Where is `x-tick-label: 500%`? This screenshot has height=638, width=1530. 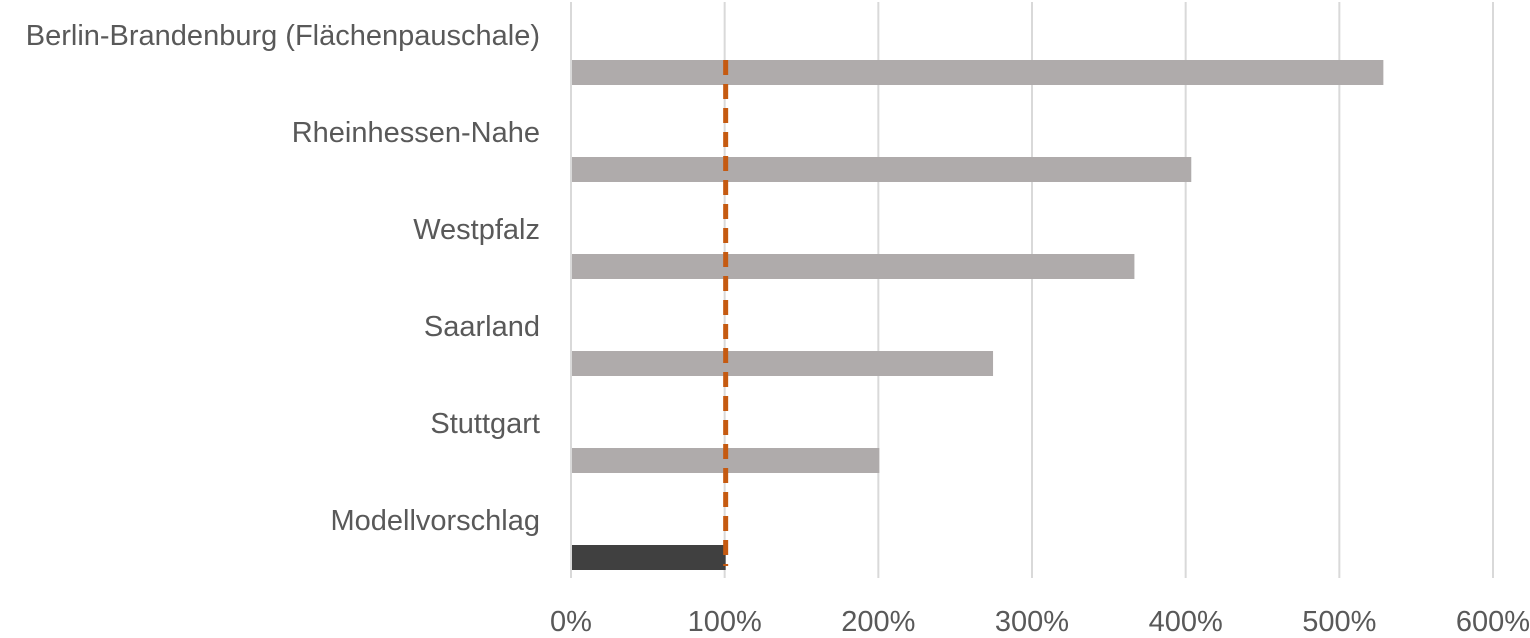 x-tick-label: 500% is located at coordinates (1339, 619).